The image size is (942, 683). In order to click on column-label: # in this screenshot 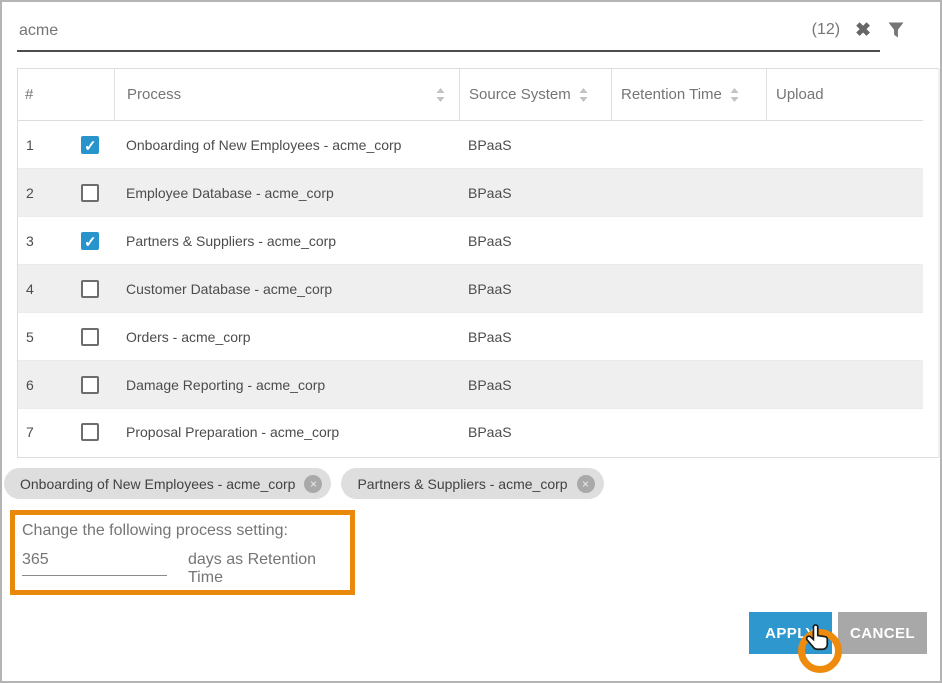, I will do `click(29, 94)`.